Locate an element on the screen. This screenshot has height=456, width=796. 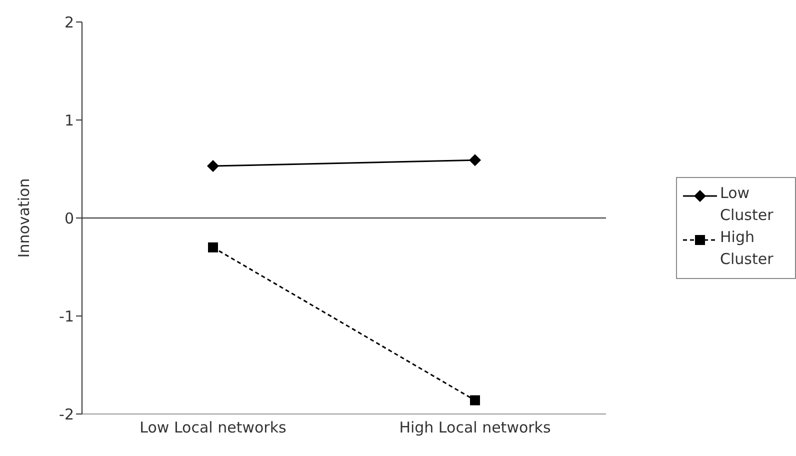
y-axis-title: Innovation is located at coordinates (24, 218).